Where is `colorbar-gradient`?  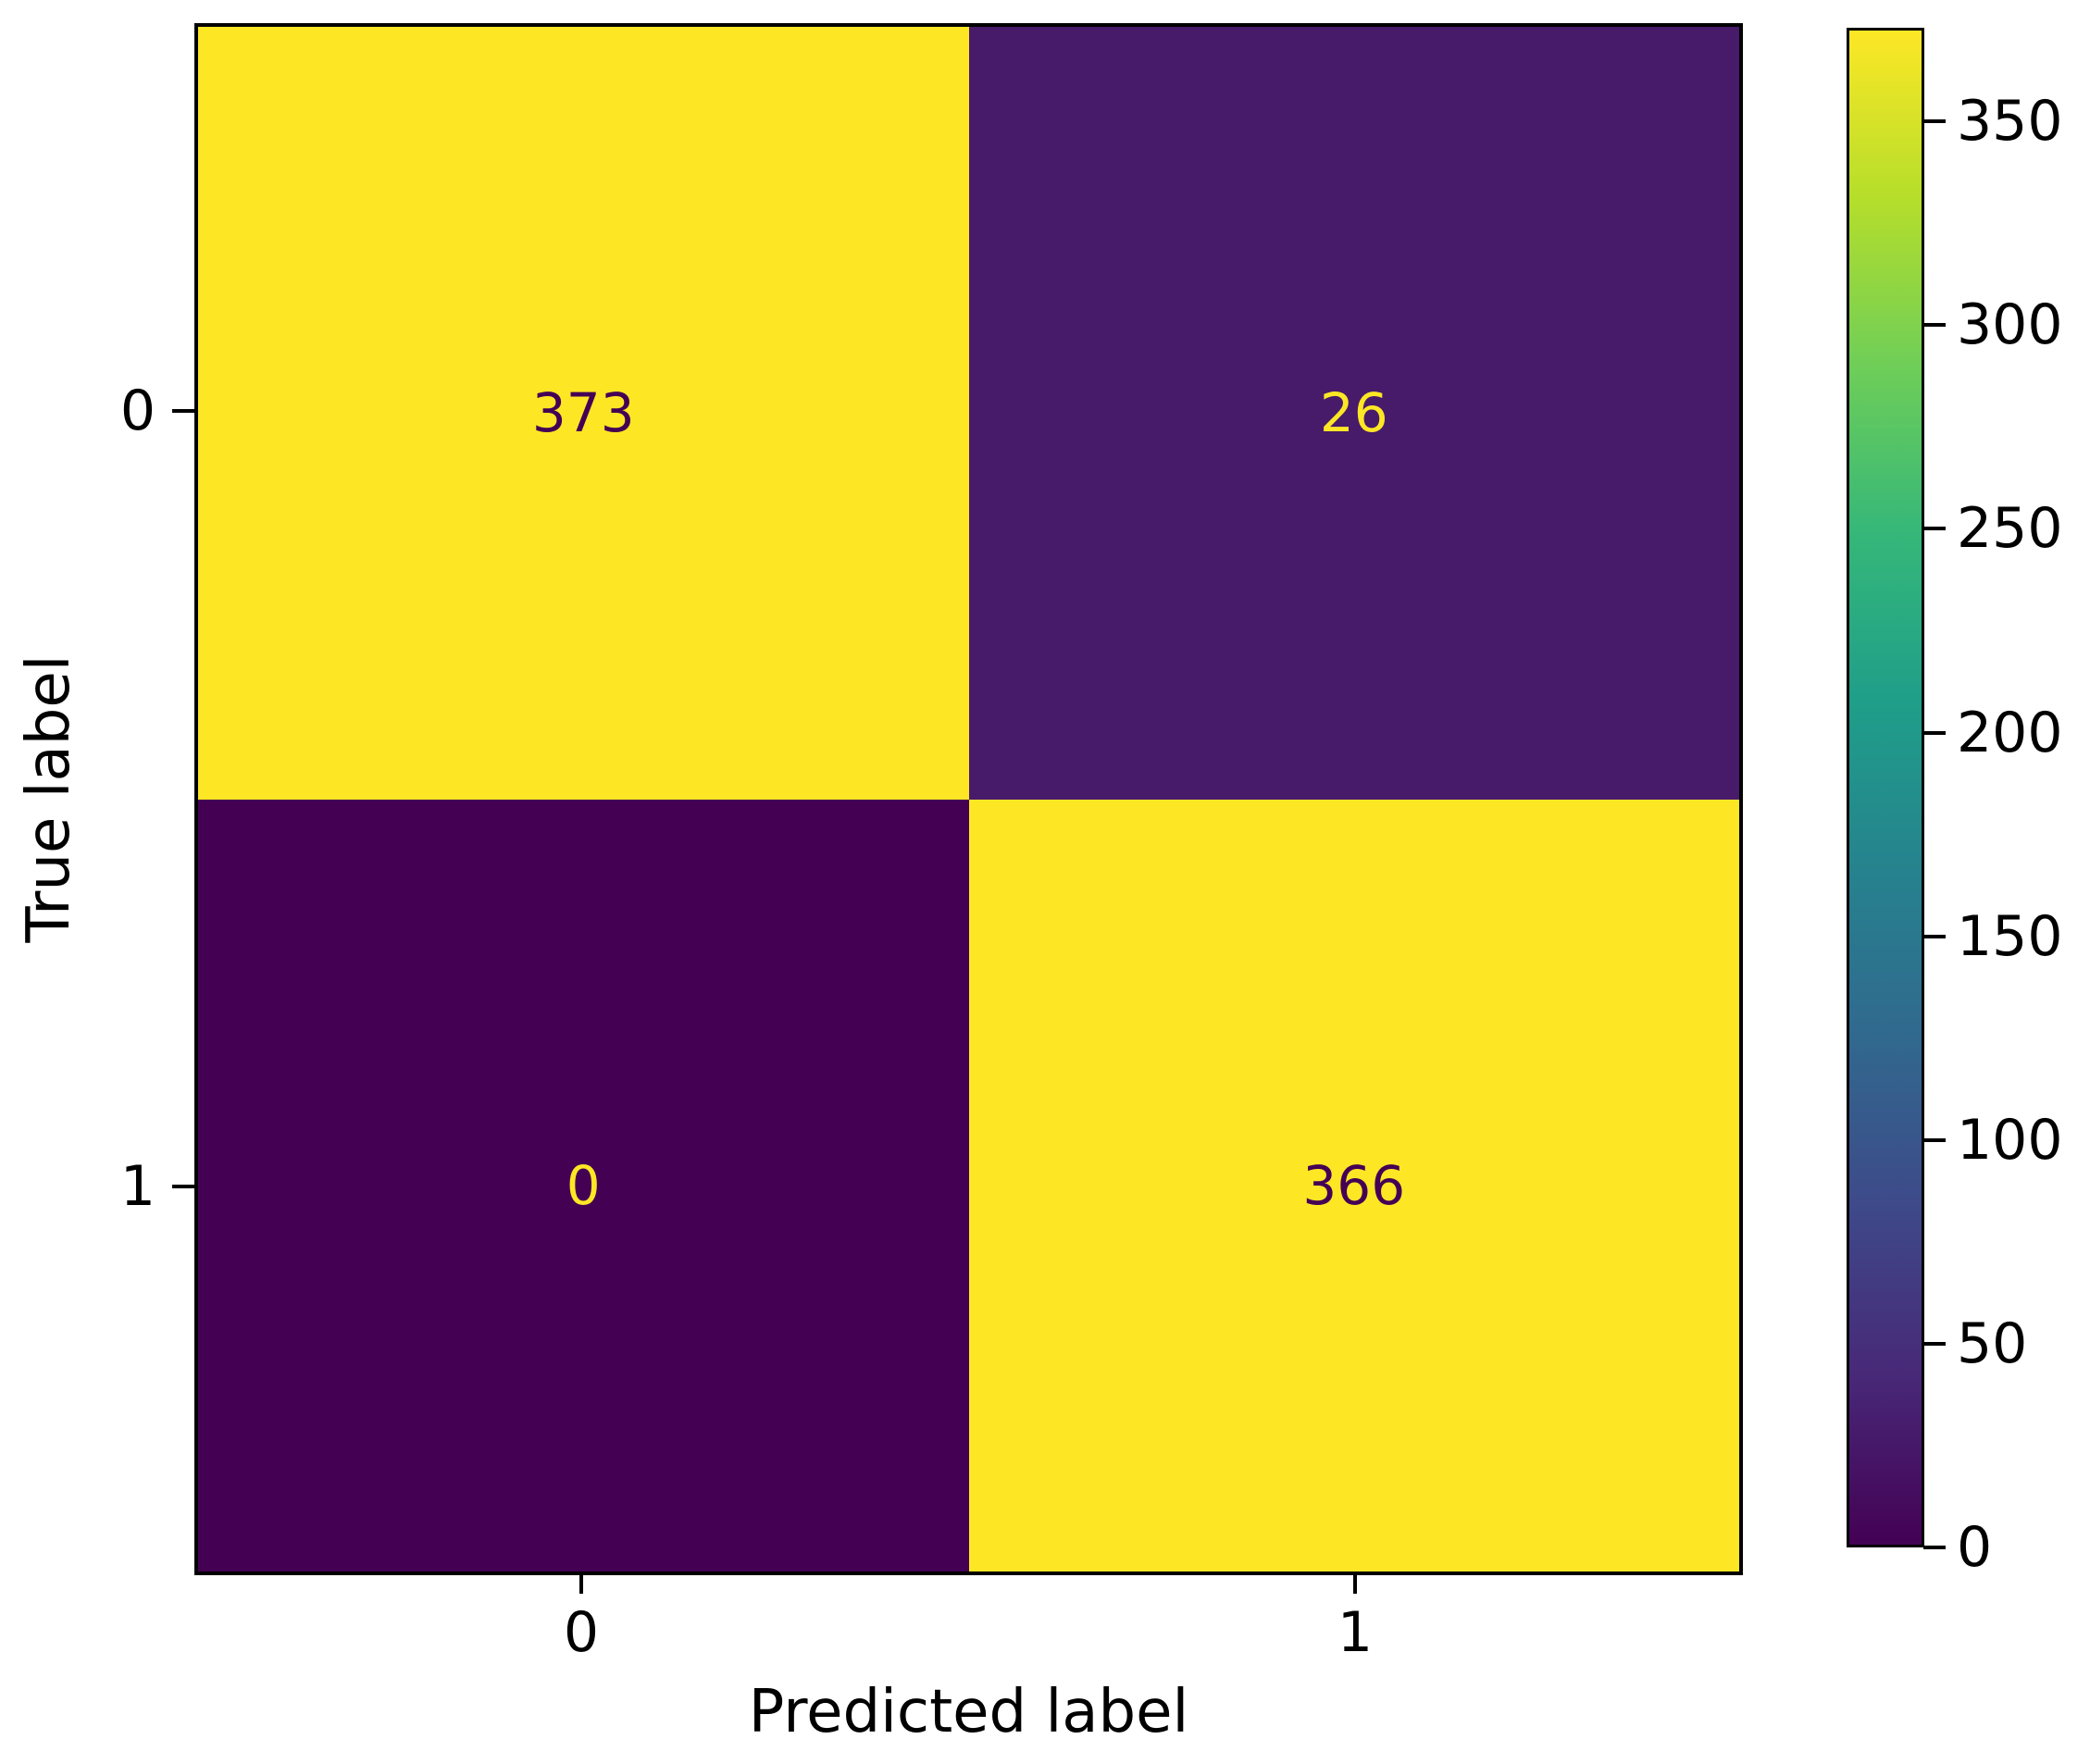
colorbar-gradient is located at coordinates (1886, 787).